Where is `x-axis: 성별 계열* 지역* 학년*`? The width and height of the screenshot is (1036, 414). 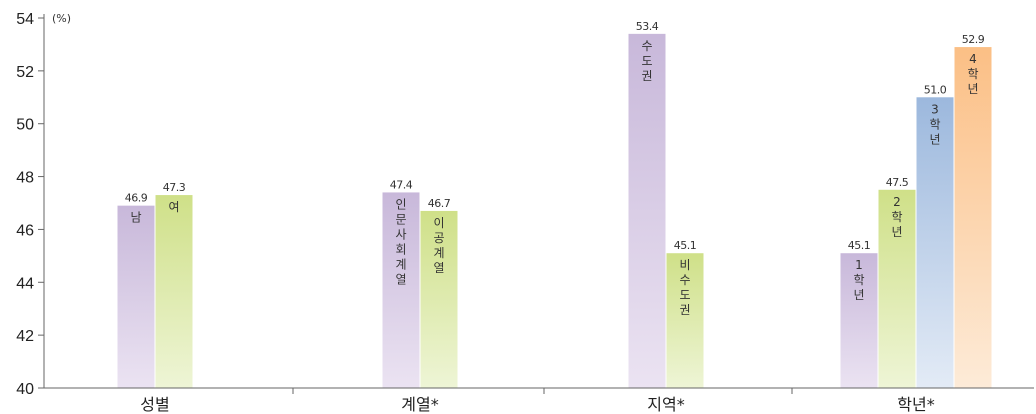
x-axis: 성별 계열* 지역* 학년* is located at coordinates (539, 400).